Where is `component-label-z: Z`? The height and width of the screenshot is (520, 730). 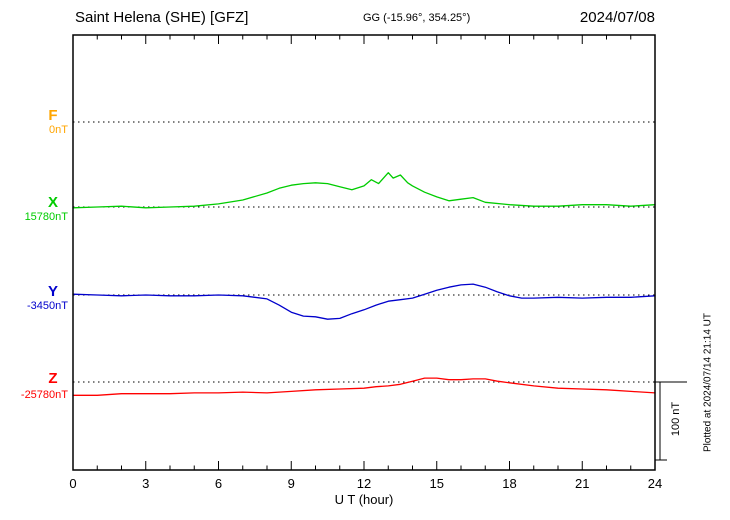 component-label-z: Z is located at coordinates (53, 378).